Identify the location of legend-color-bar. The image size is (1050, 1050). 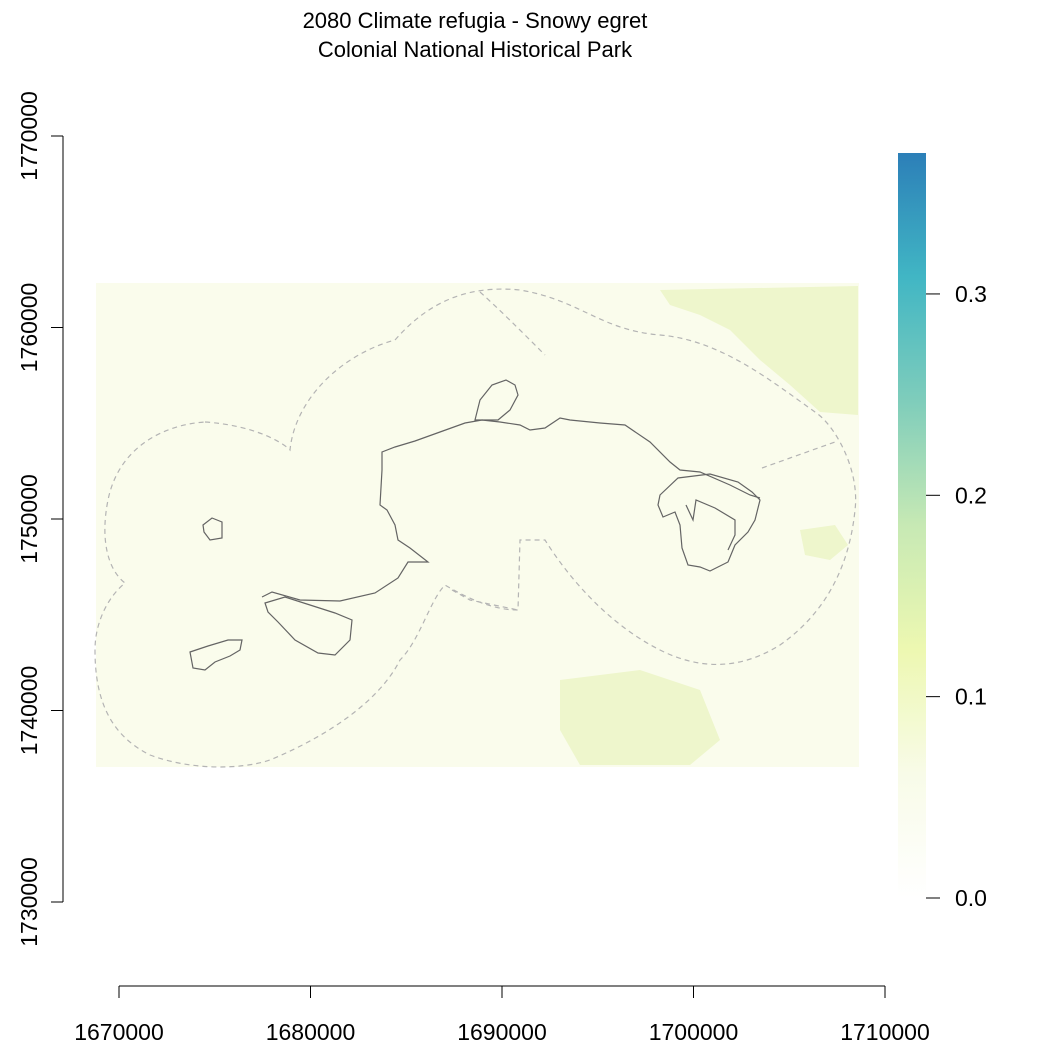
(912, 525).